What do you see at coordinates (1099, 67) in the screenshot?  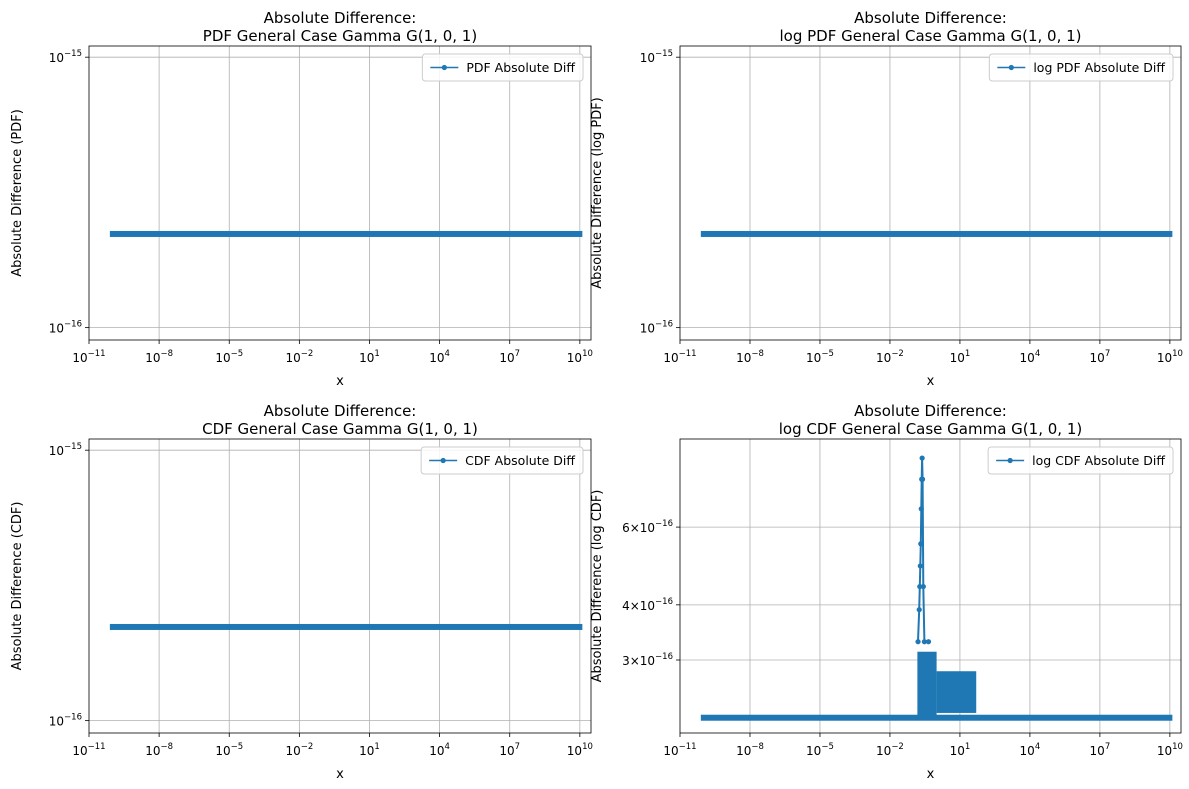 I see `legend-entry: log PDF Absolute Diff` at bounding box center [1099, 67].